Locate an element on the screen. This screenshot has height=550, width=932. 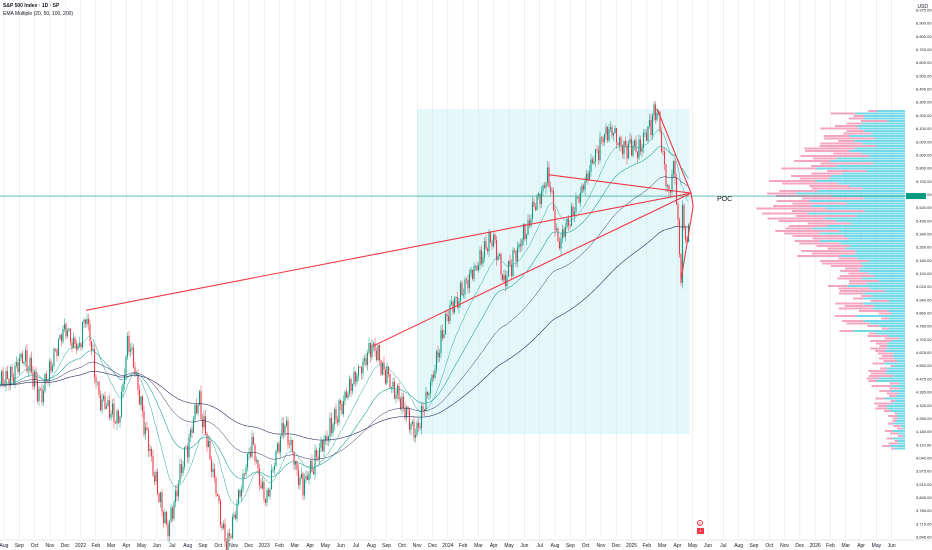
indicator-legend: EMA Multiple (20, 50, 100, 200) is located at coordinates (38, 14).